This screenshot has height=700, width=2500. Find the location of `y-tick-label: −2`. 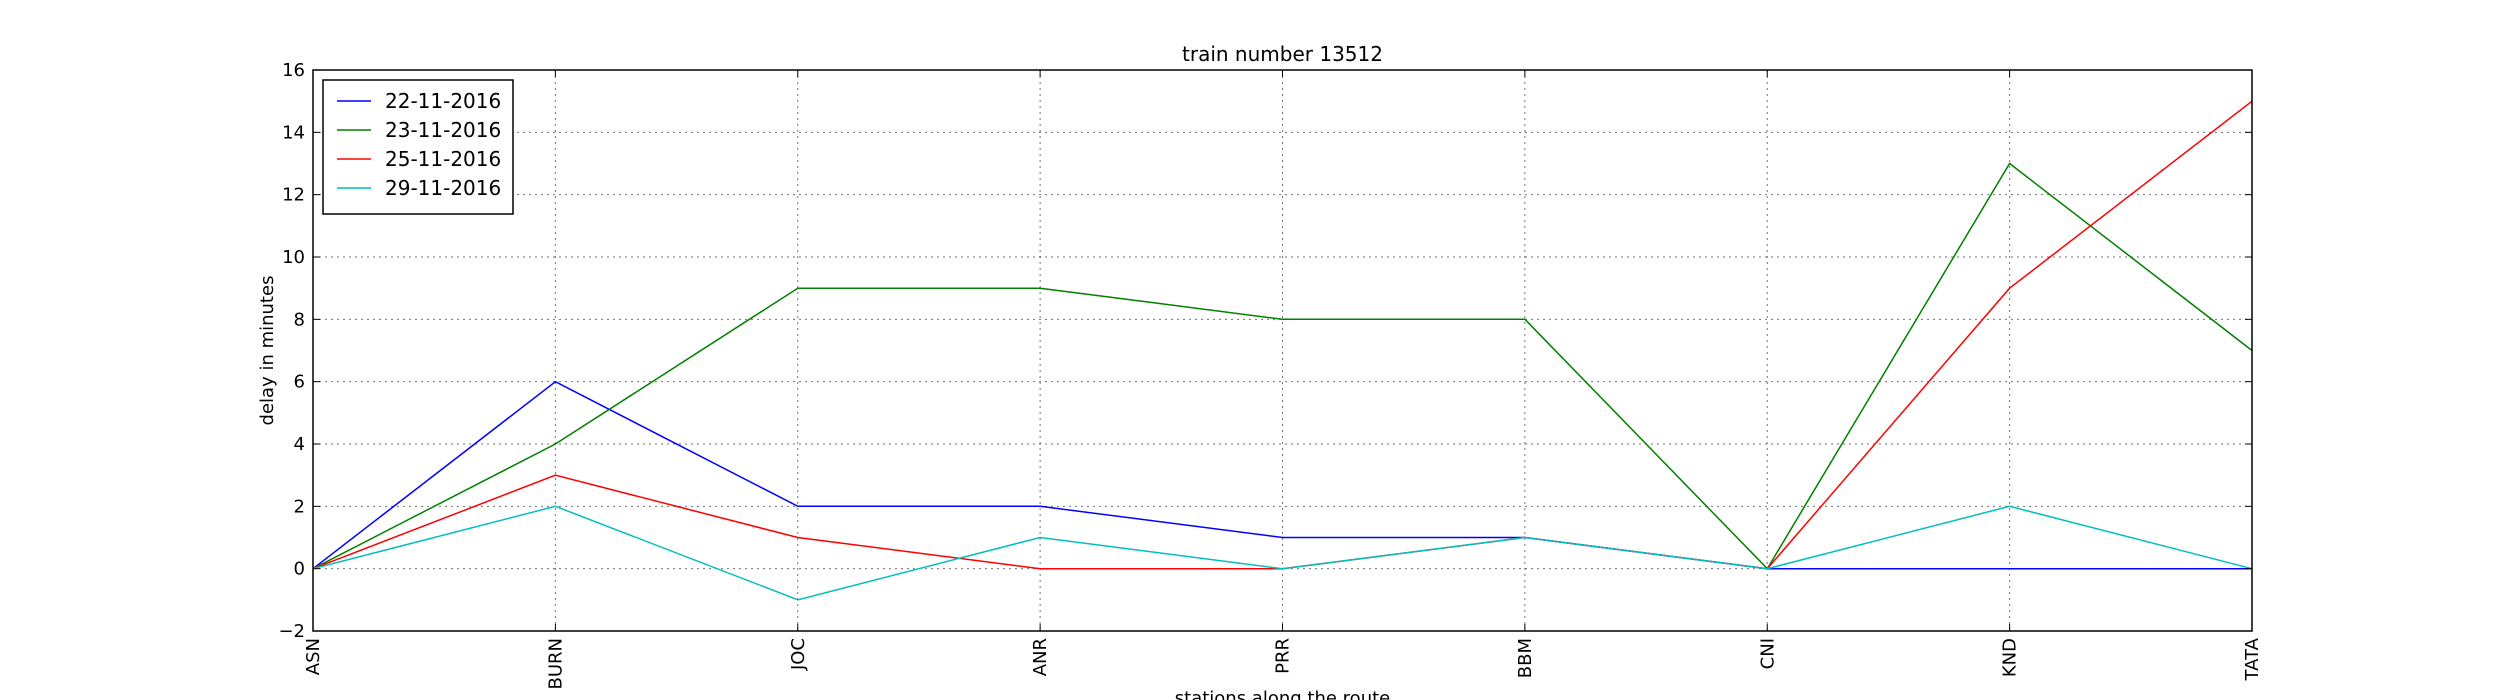

y-tick-label: −2 is located at coordinates (291, 631).